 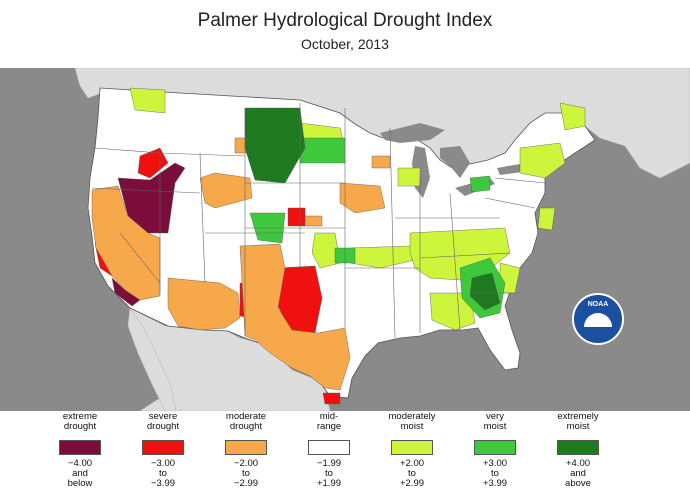 I want to click on legend-range: −3.00 to −3.99, so click(x=163, y=474).